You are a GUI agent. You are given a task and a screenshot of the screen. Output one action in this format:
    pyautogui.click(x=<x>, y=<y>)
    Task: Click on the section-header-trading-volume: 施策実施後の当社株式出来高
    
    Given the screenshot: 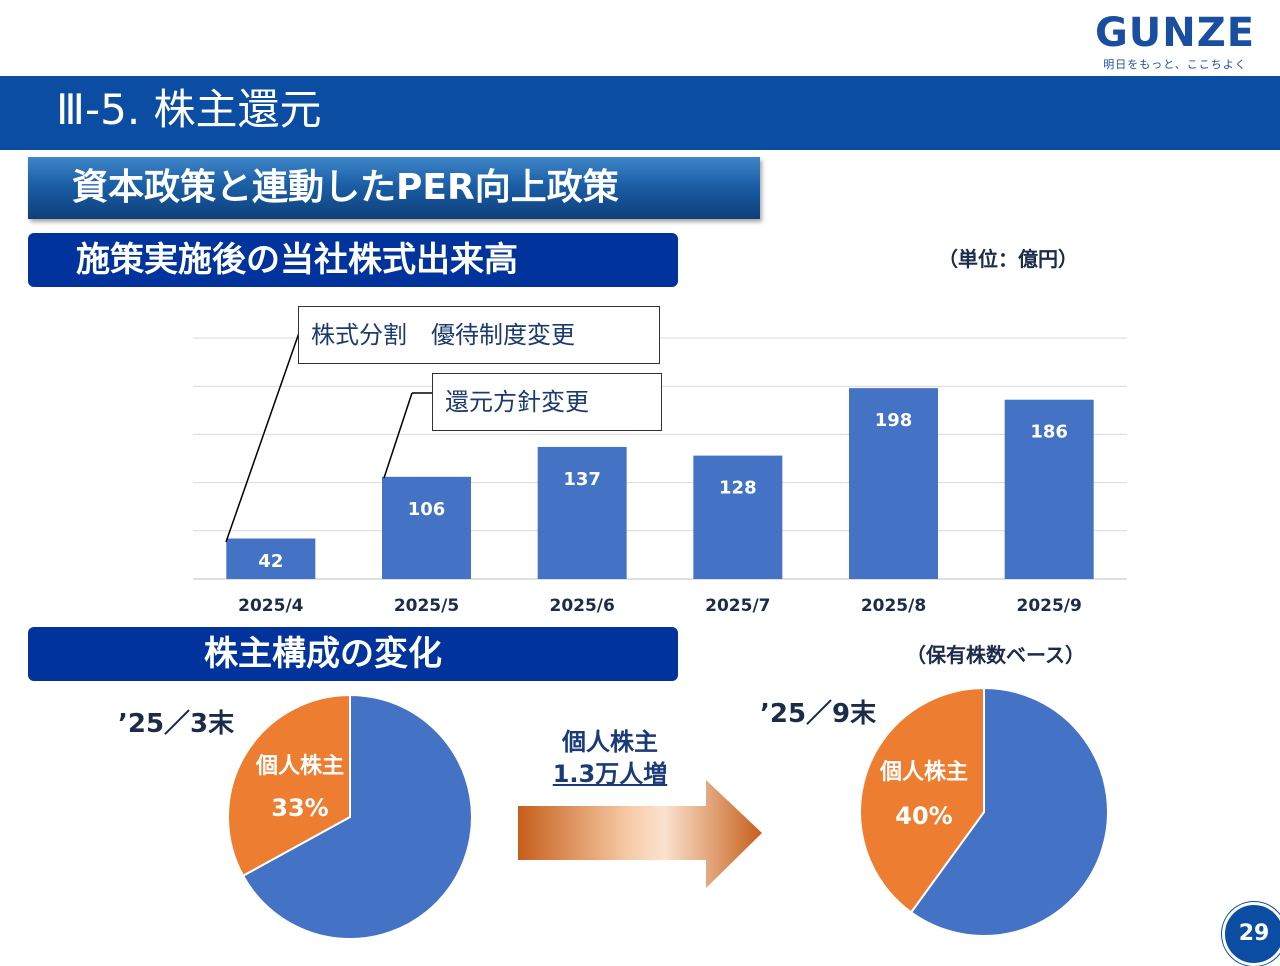 What is the action you would take?
    pyautogui.click(x=353, y=260)
    